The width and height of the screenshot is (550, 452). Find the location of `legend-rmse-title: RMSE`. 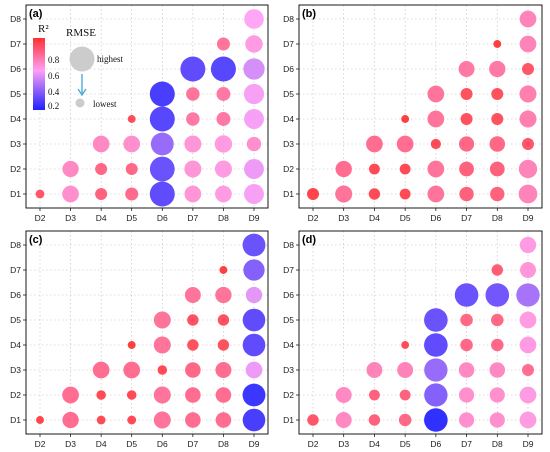

legend-rmse-title: RMSE is located at coordinates (81, 33).